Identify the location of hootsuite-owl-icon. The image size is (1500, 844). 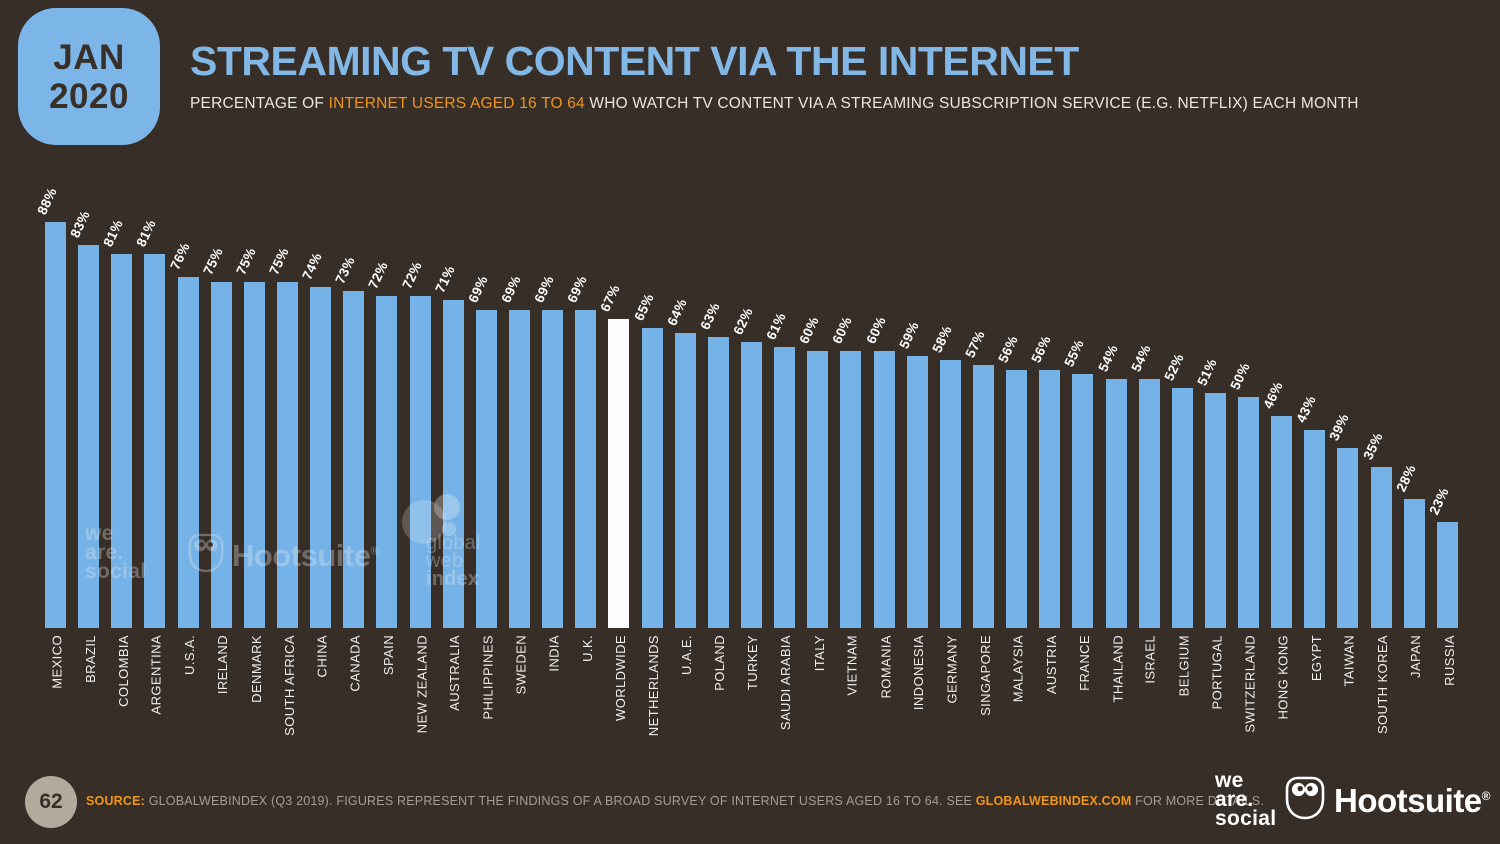
(206, 555).